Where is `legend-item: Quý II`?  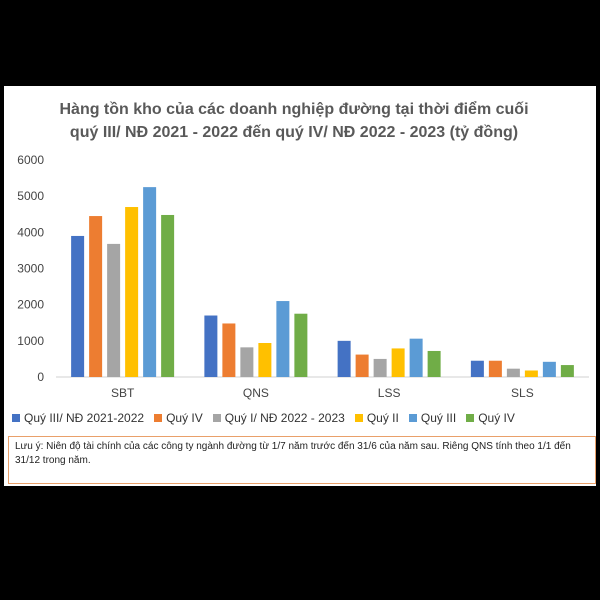 legend-item: Quý II is located at coordinates (376, 418).